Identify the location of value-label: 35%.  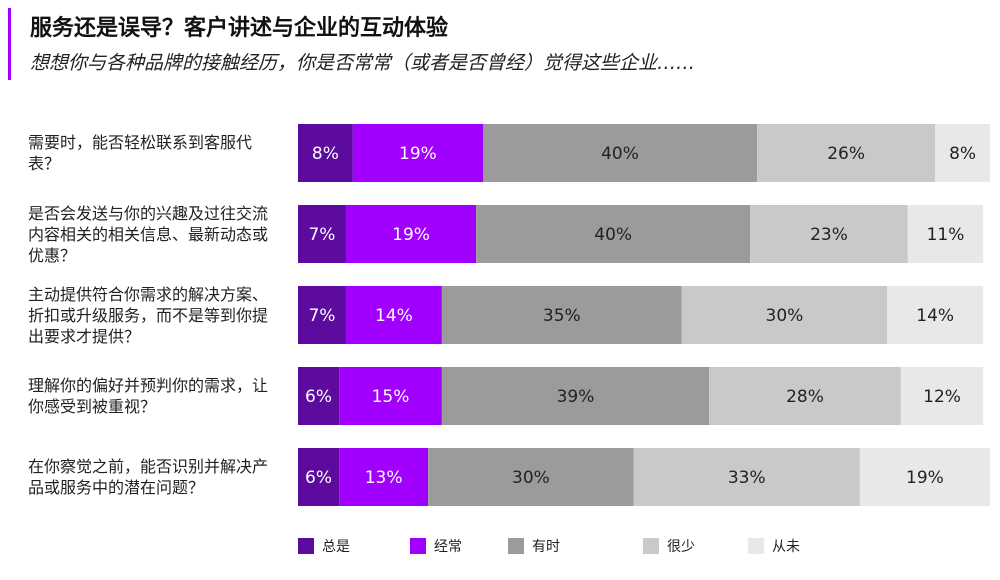
(562, 316).